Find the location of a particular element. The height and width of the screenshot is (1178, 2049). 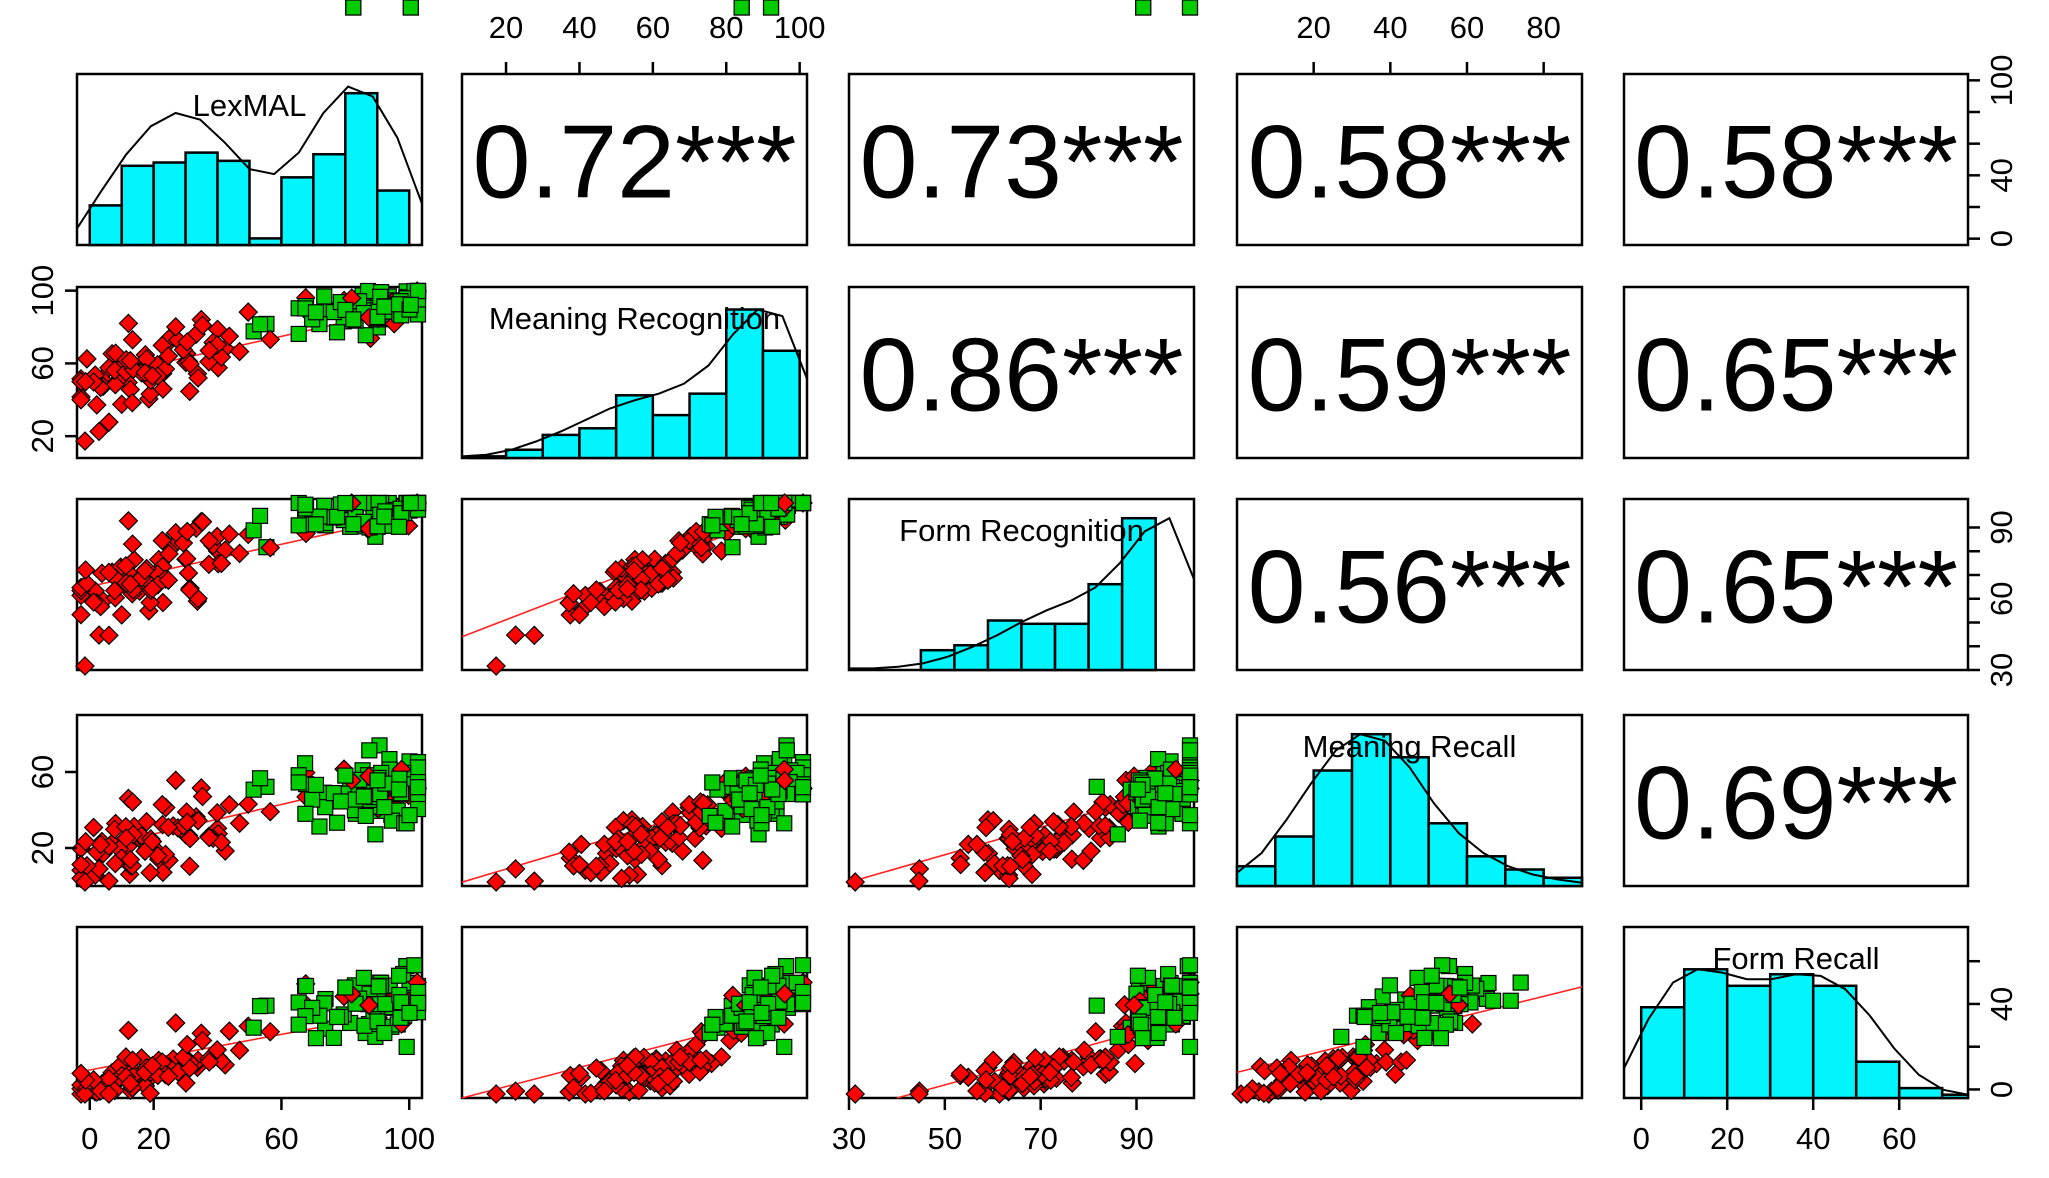

tick-label-top: 80 is located at coordinates (1543, 27).